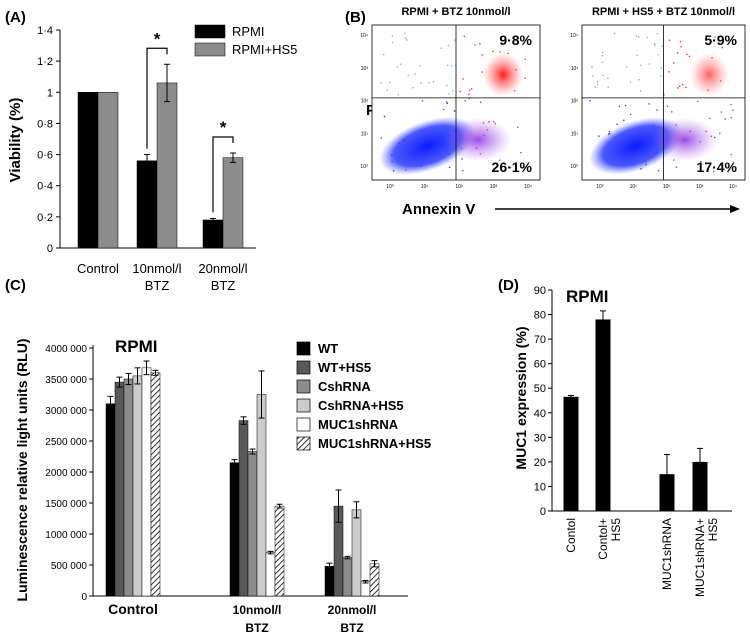 The width and height of the screenshot is (750, 635). What do you see at coordinates (66, 411) in the screenshot?
I see `panel-c-ytick-label: 3000 000` at bounding box center [66, 411].